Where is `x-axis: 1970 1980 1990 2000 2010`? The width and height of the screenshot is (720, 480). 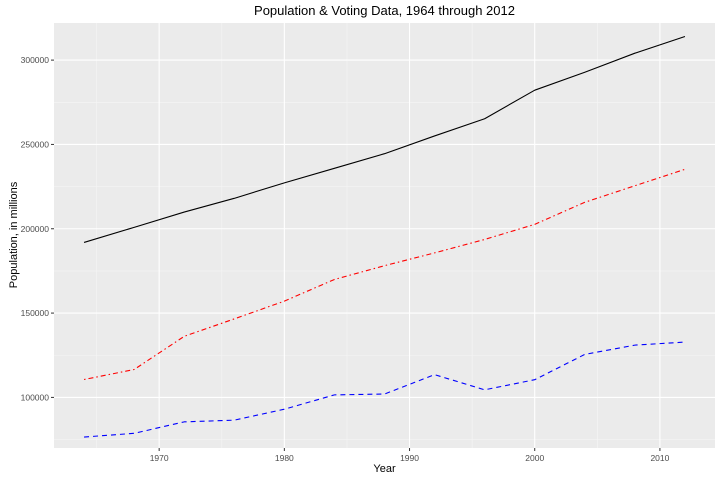 x-axis: 1970 1980 1990 2000 2010 is located at coordinates (410, 455).